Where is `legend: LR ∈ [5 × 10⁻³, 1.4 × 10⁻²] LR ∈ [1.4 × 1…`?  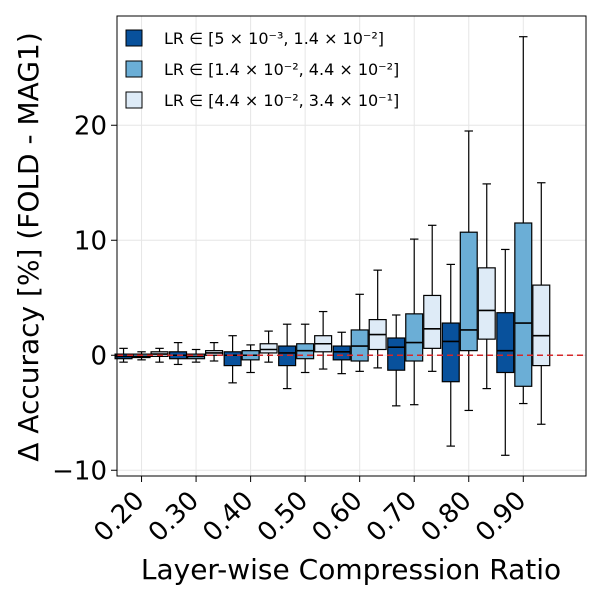
legend: LR ∈ [5 × 10⁻³, 1.4 × 10⁻²] LR ∈ [1.4 × 1… is located at coordinates (262, 69).